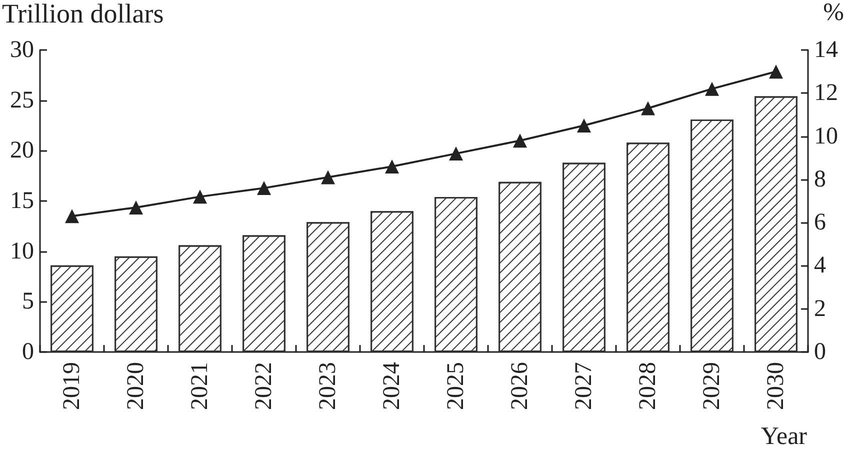 The width and height of the screenshot is (845, 454). I want to click on y2-tick-label: 10, so click(826, 136).